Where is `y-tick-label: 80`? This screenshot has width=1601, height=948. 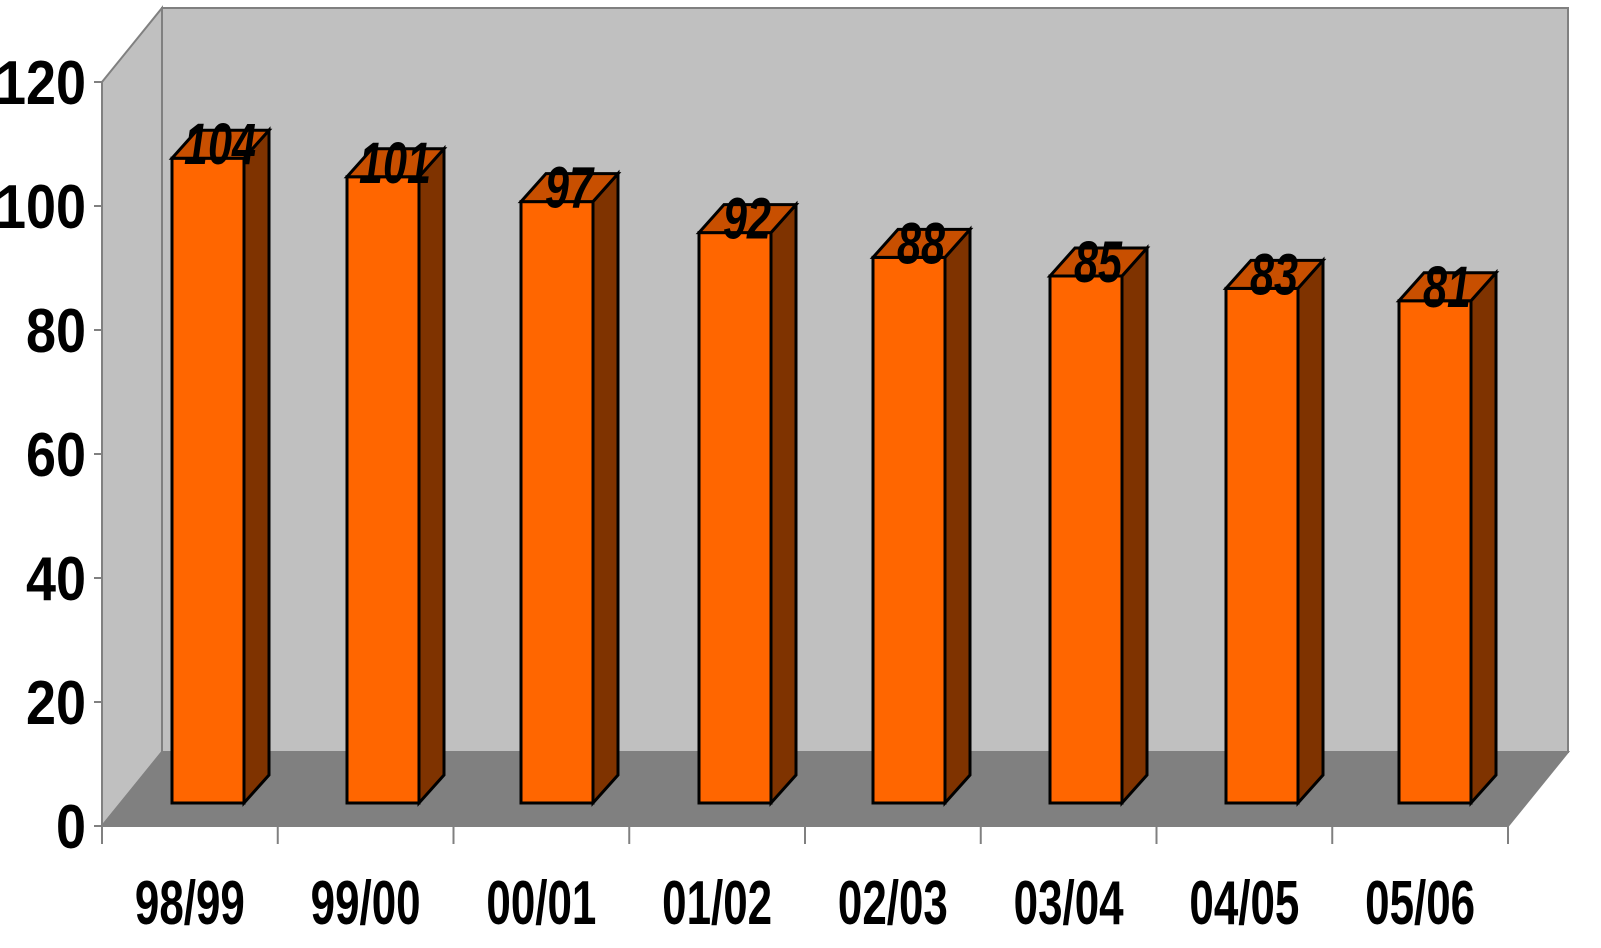 y-tick-label: 80 is located at coordinates (56, 331).